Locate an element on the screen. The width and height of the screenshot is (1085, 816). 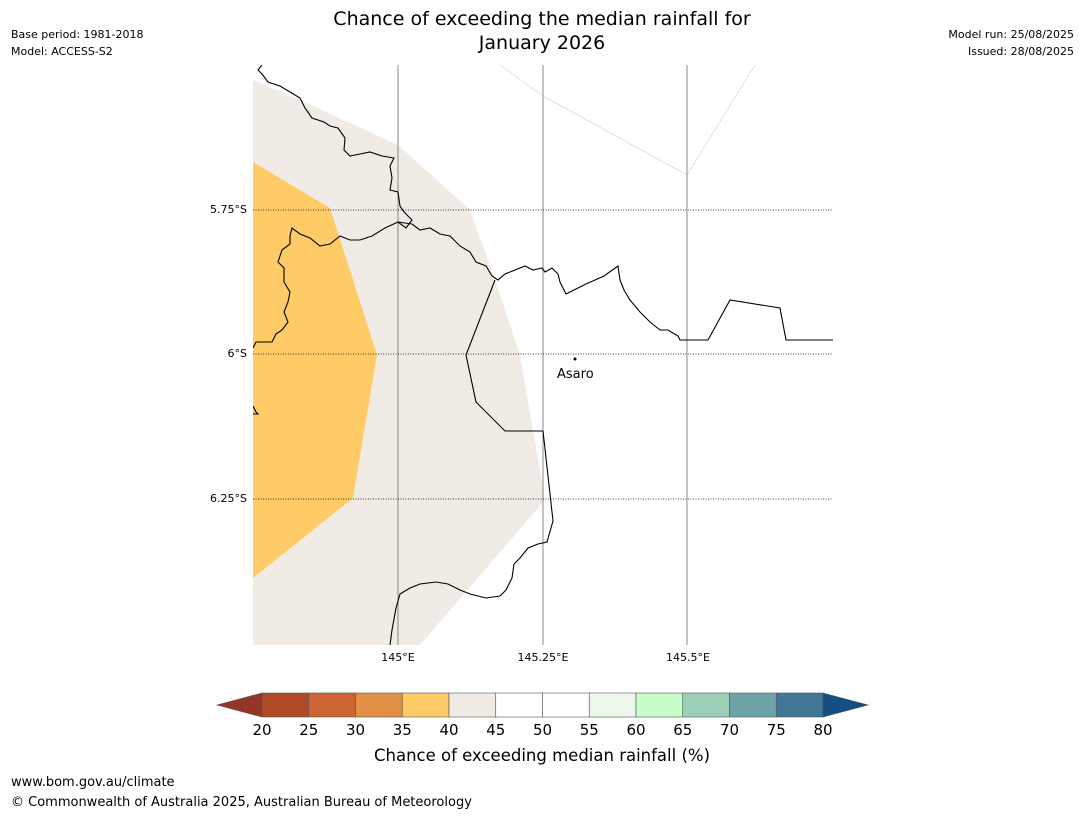
province-boundary-south is located at coordinates (471, 462).